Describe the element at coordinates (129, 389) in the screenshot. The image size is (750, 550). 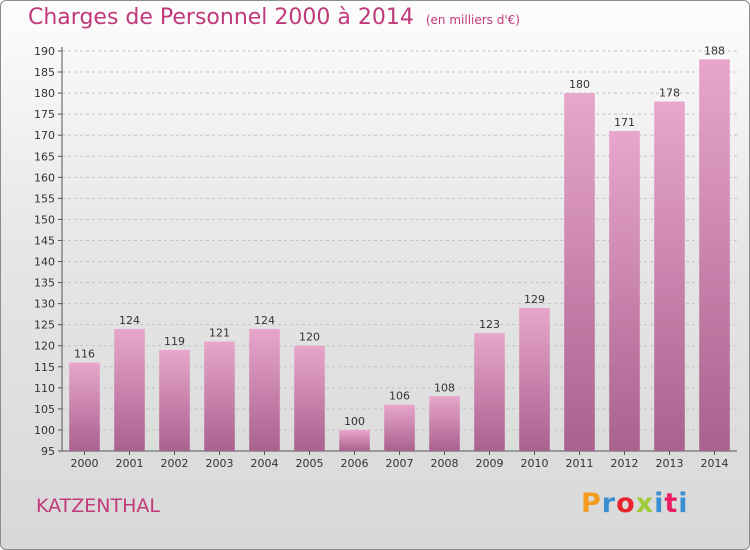
I see `bar-2001` at that location.